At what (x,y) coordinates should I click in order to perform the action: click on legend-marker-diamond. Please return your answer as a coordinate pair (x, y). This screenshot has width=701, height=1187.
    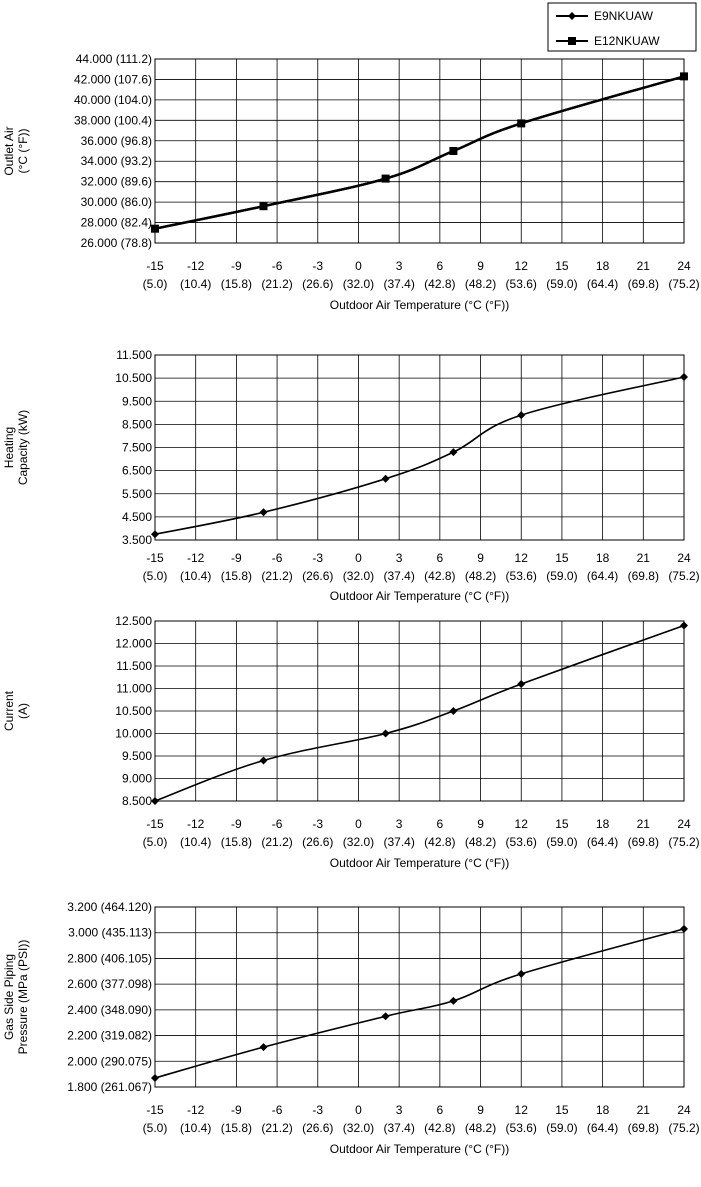
    Looking at the image, I should click on (572, 16).